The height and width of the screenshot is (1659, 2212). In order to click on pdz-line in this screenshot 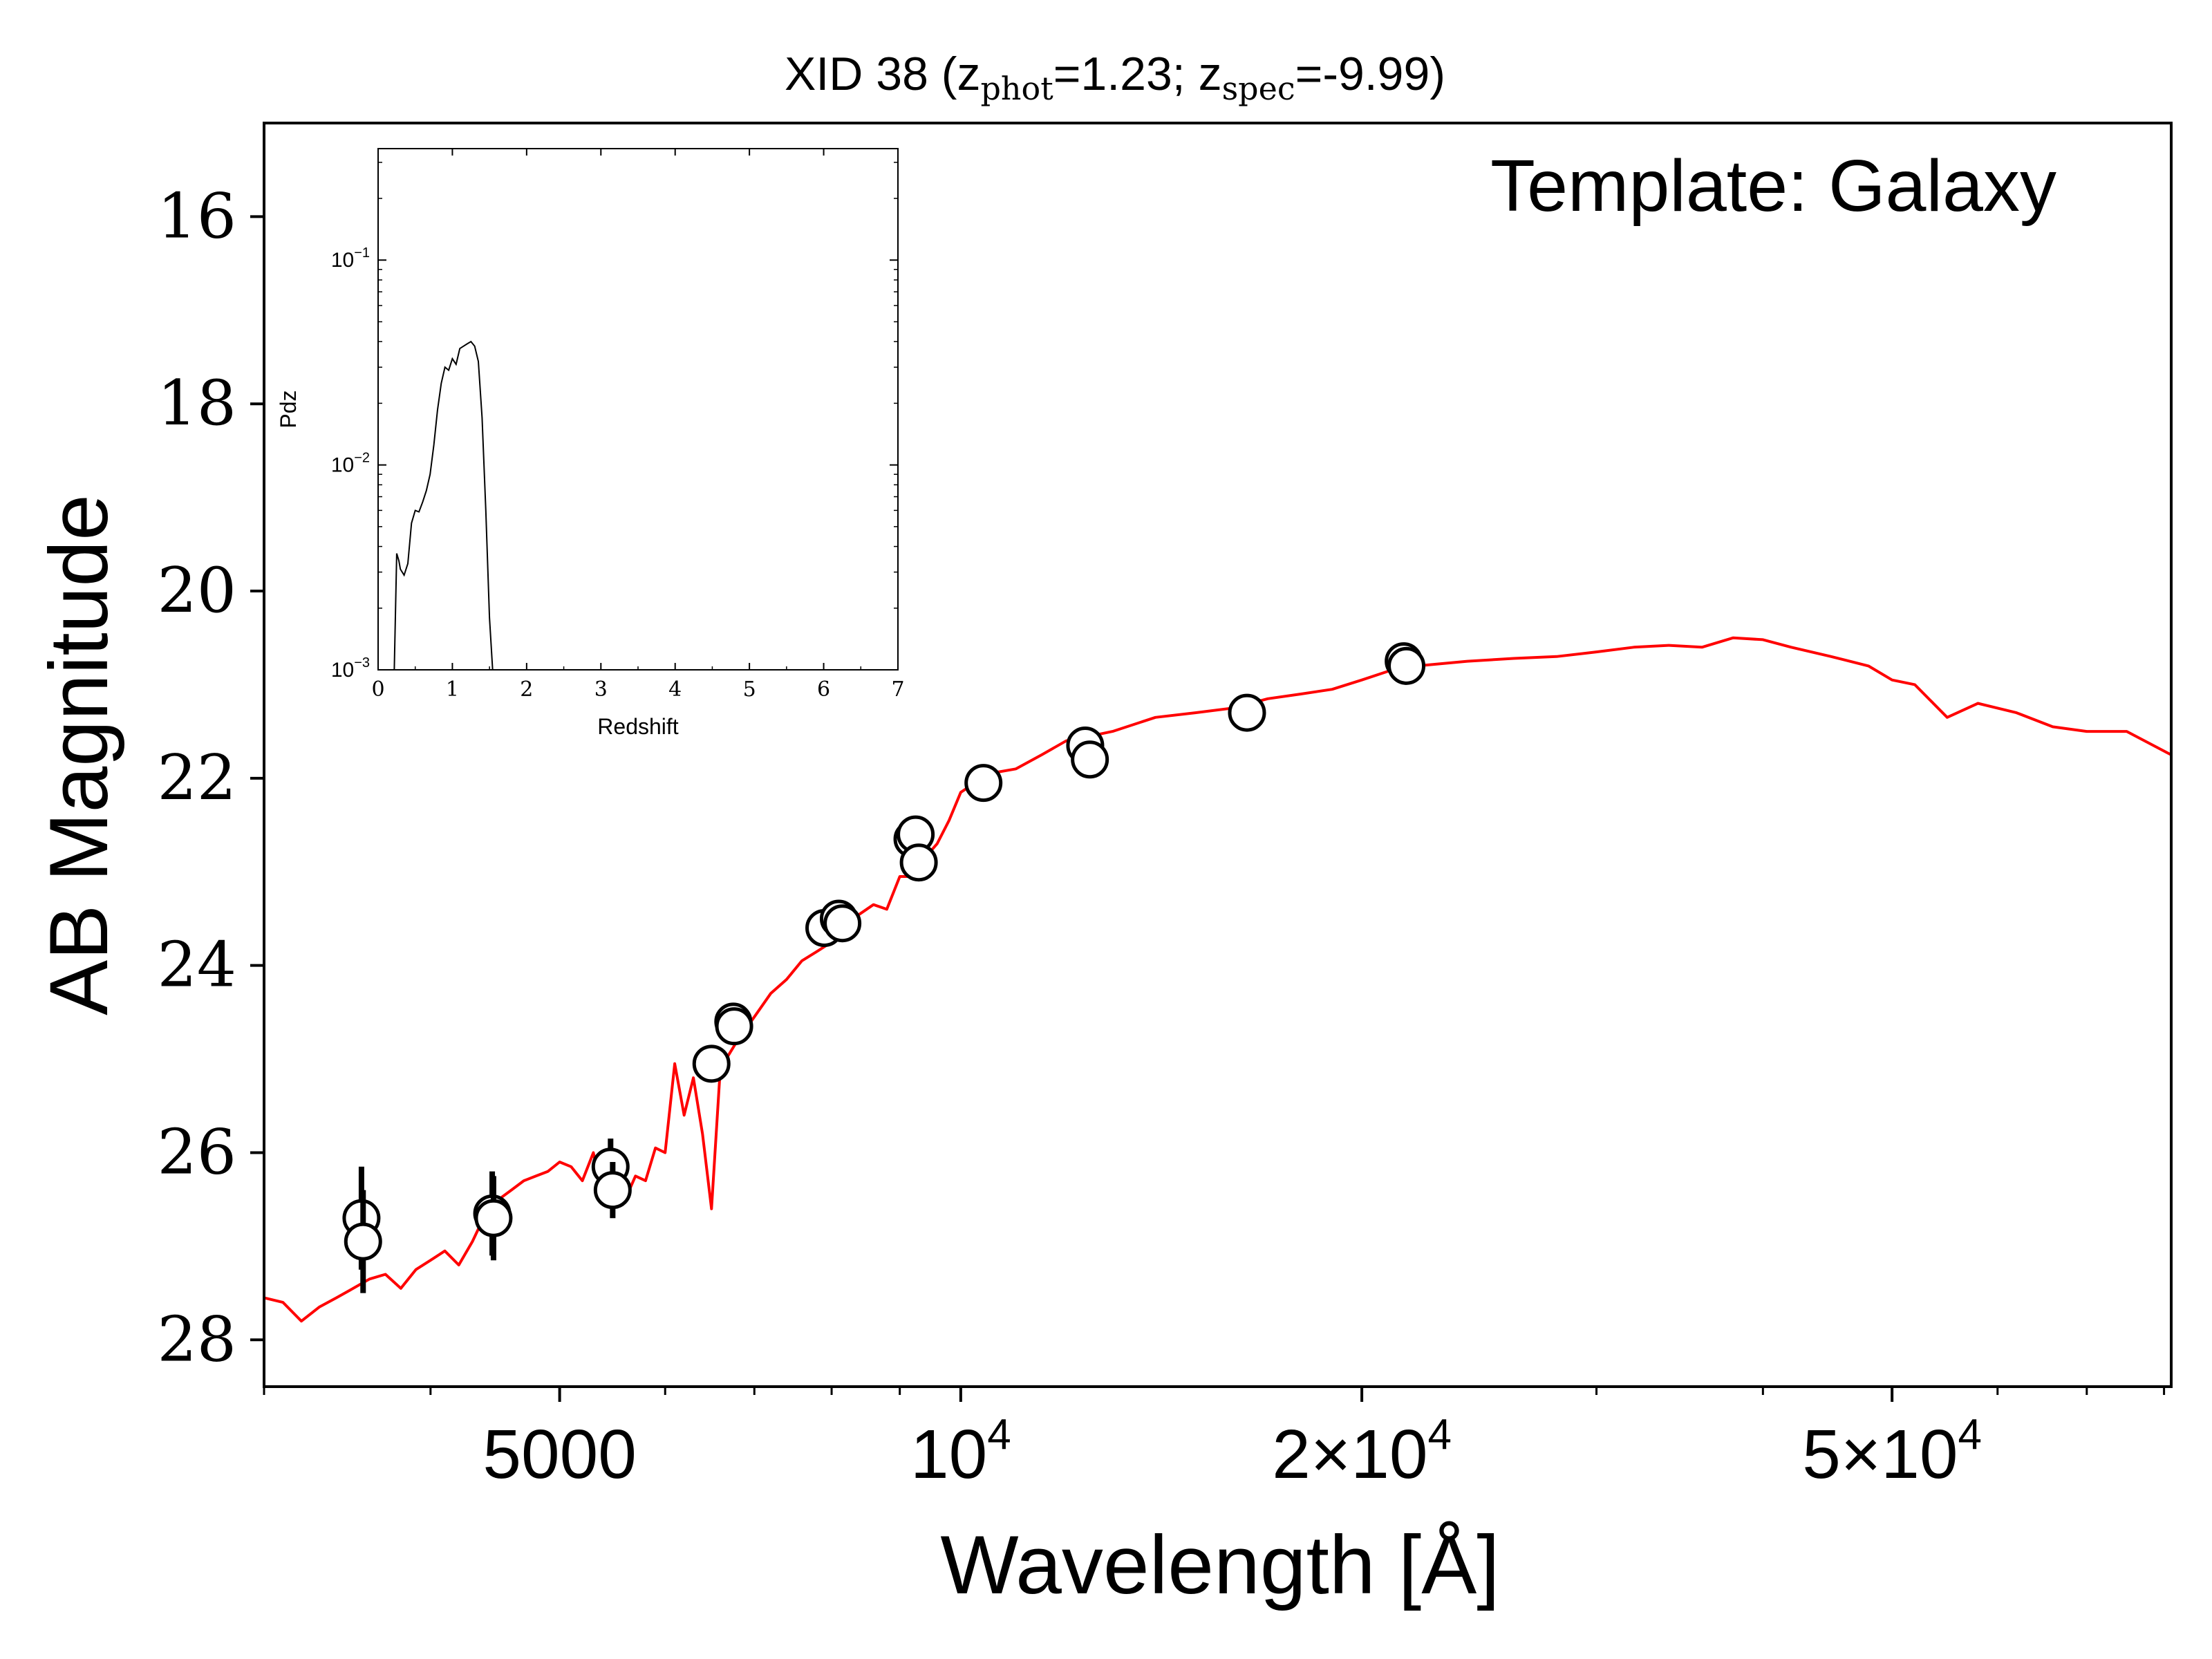, I will do `click(443, 505)`.